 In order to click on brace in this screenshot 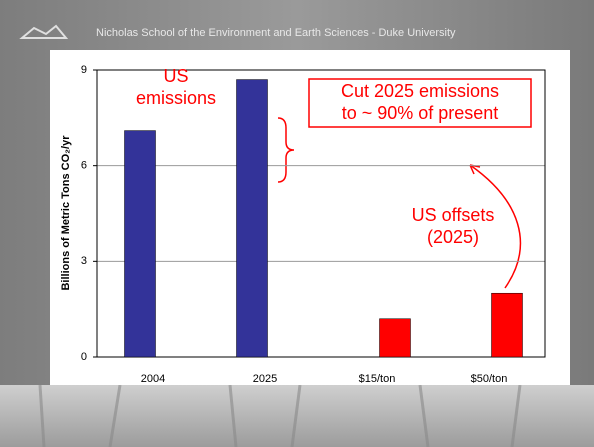, I will do `click(286, 150)`.